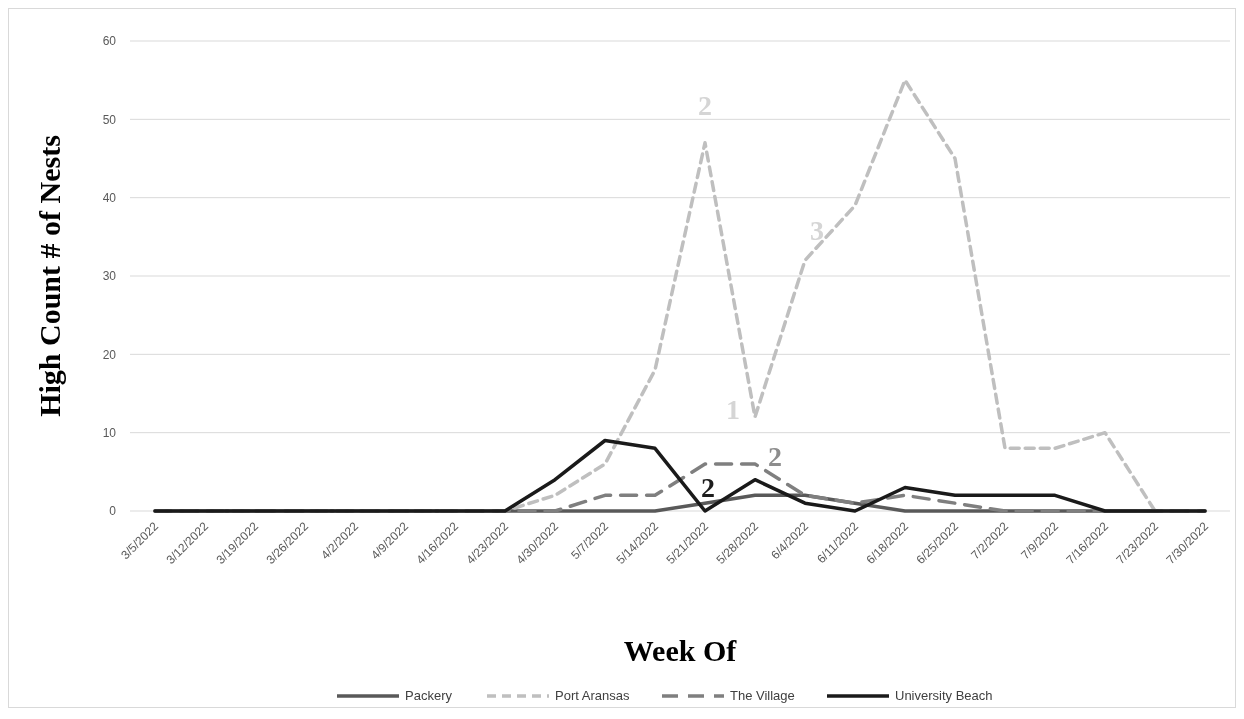 The width and height of the screenshot is (1244, 719). What do you see at coordinates (49, 276) in the screenshot?
I see `y-axis-title: High Count # of Nests` at bounding box center [49, 276].